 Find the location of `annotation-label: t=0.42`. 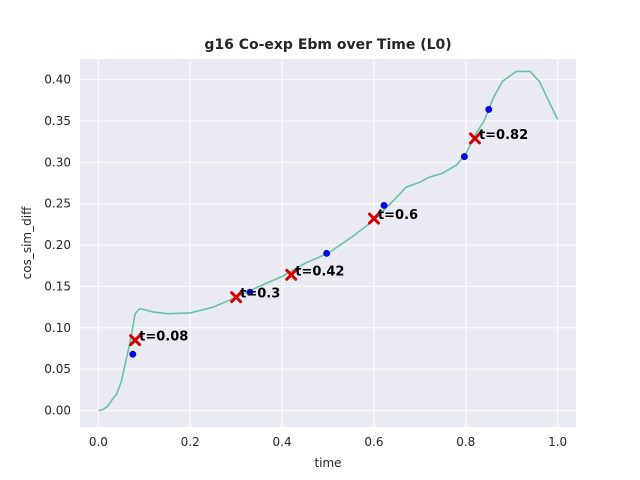

annotation-label: t=0.42 is located at coordinates (319, 271).